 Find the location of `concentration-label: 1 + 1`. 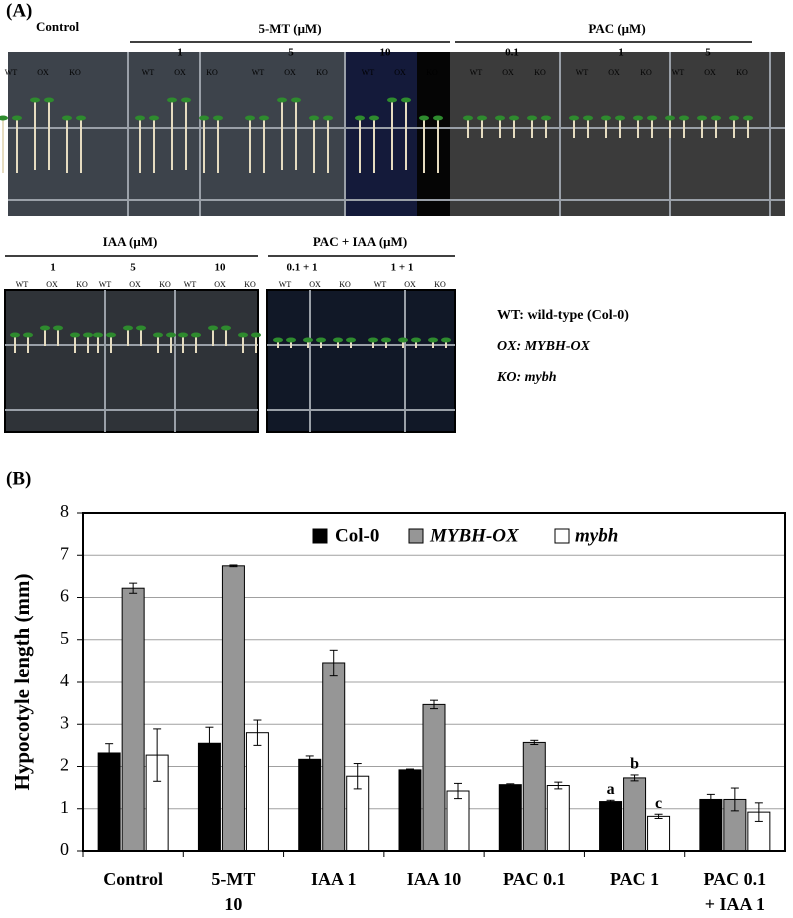

concentration-label: 1 + 1 is located at coordinates (402, 268).